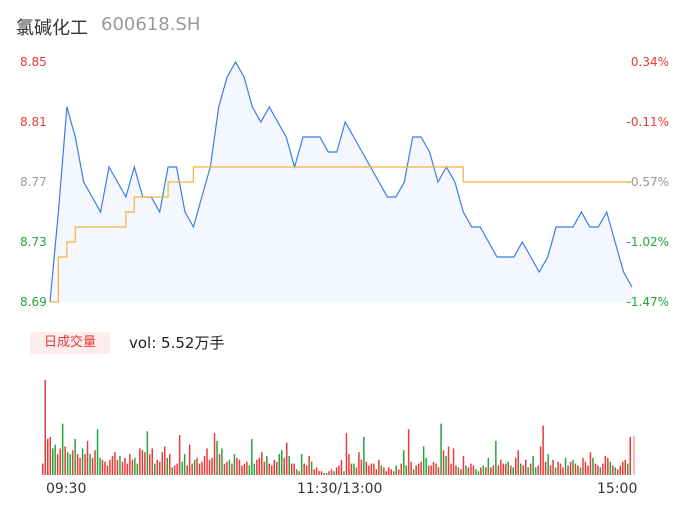 The height and width of the screenshot is (524, 686). I want to click on pct-tick-label: -1.47%, so click(648, 302).